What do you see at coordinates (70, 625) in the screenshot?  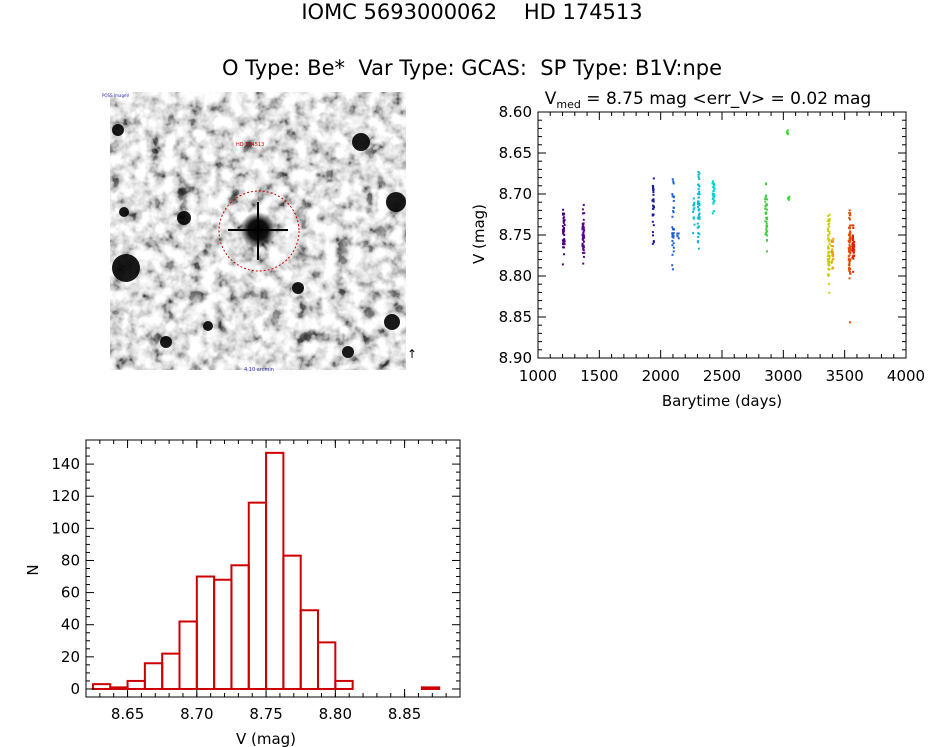 I see `hist-ytick-label-2: 40` at bounding box center [70, 625].